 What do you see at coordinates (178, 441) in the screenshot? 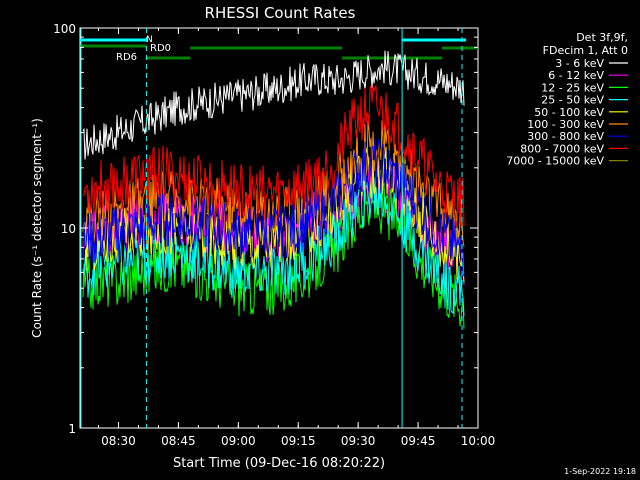
I see `x-tick-label: 08:45` at bounding box center [178, 441].